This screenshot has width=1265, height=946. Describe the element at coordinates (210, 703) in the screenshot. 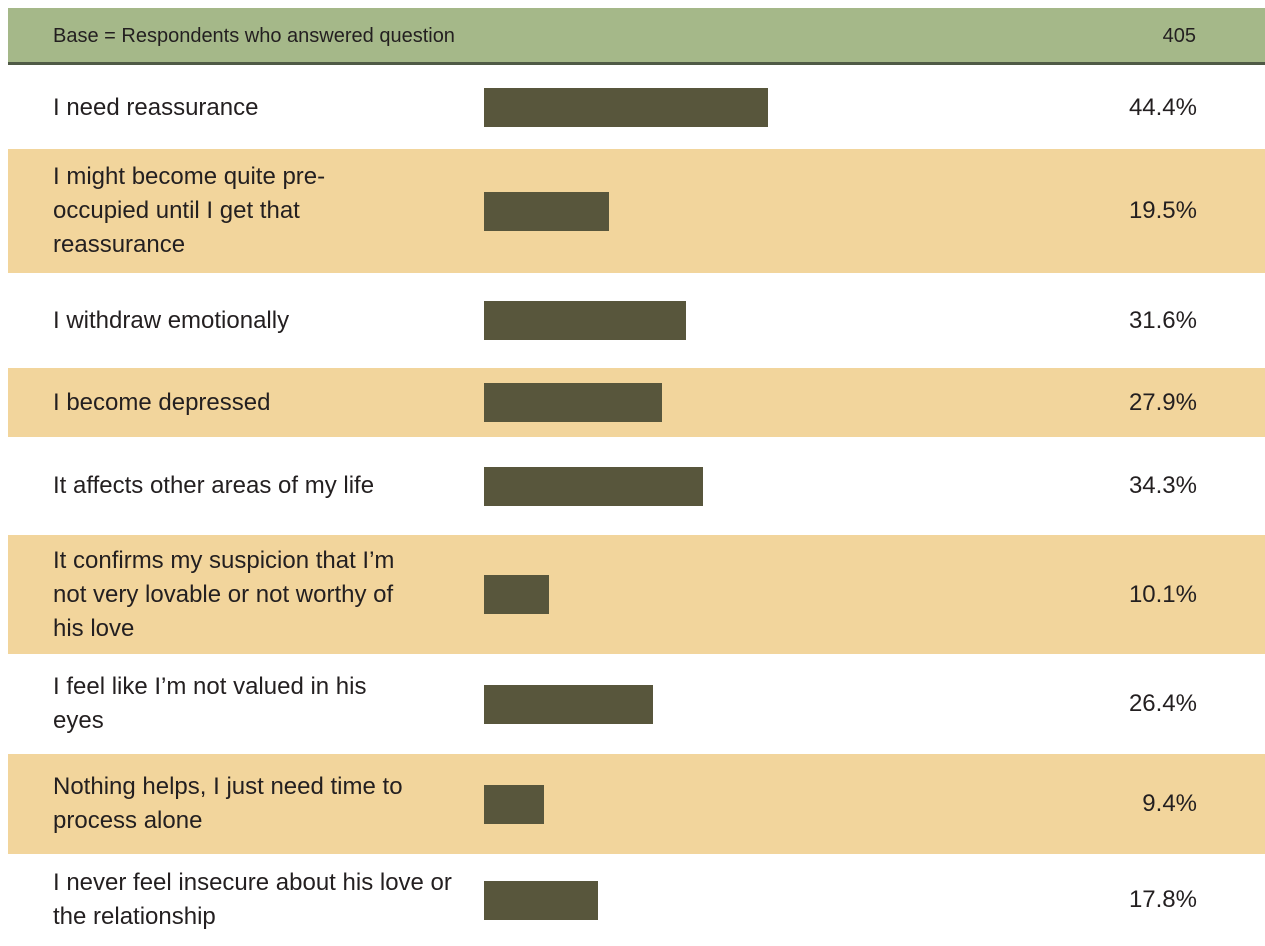

I see `category-label: I feel like I’m not valued in his eyes` at that location.